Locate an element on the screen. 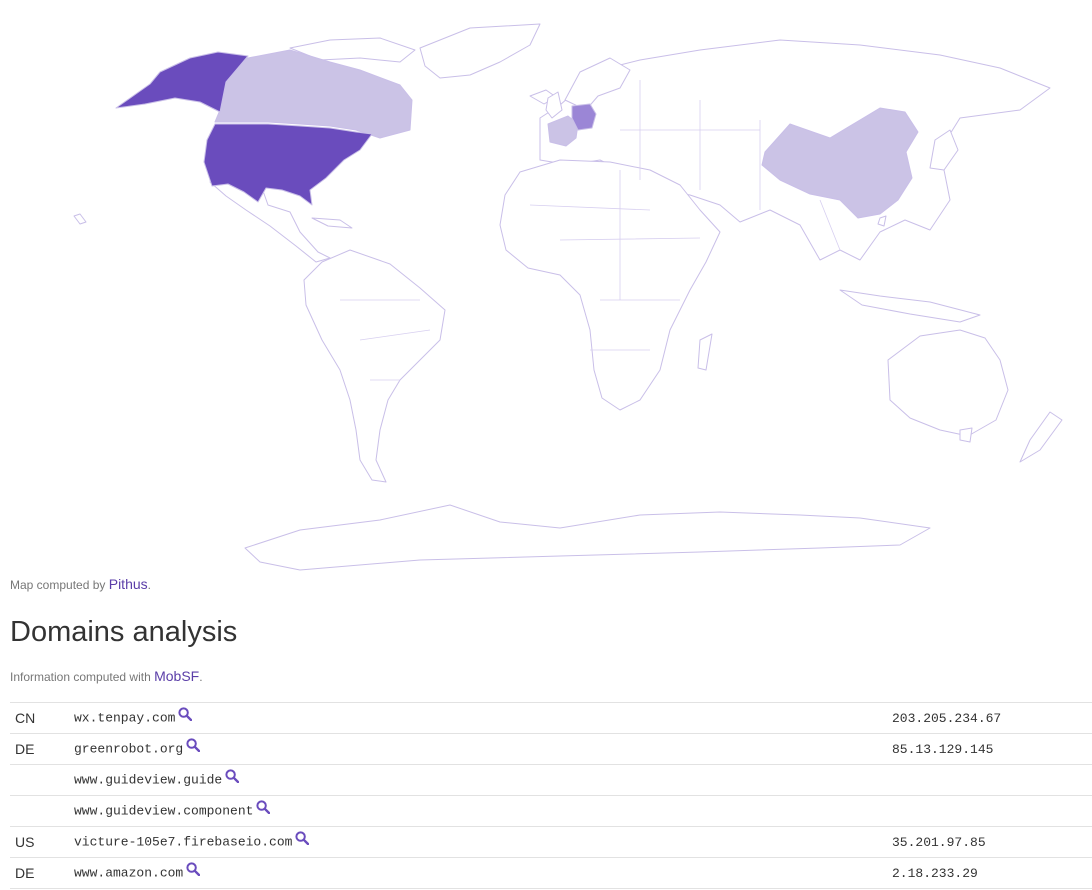  table-row: CN wx.tenpay.com 203.205.234.67 is located at coordinates (551, 718).